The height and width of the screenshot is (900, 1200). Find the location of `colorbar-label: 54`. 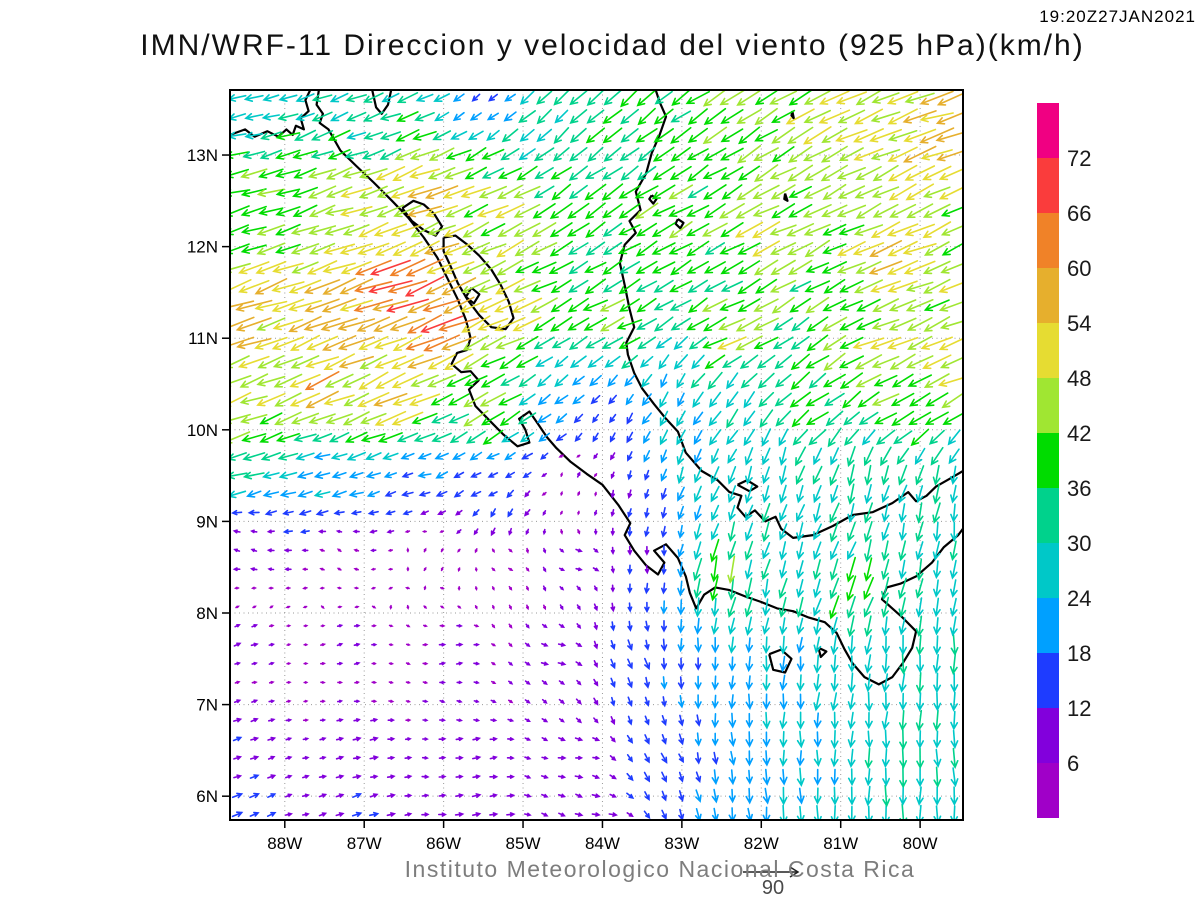

colorbar-label: 54 is located at coordinates (1079, 323).